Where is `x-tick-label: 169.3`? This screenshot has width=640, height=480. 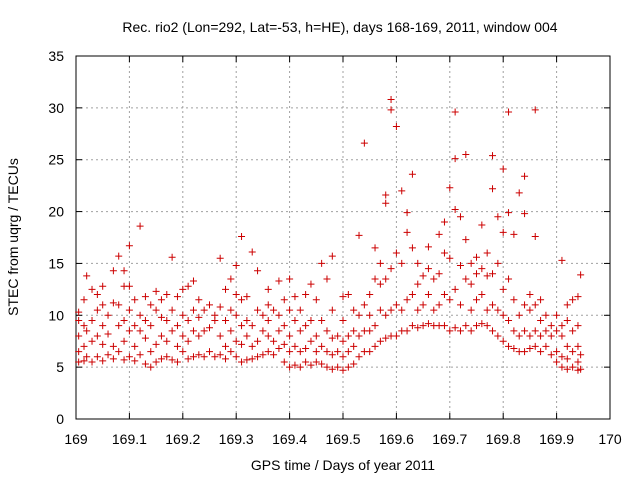 x-tick-label: 169.3 is located at coordinates (236, 439).